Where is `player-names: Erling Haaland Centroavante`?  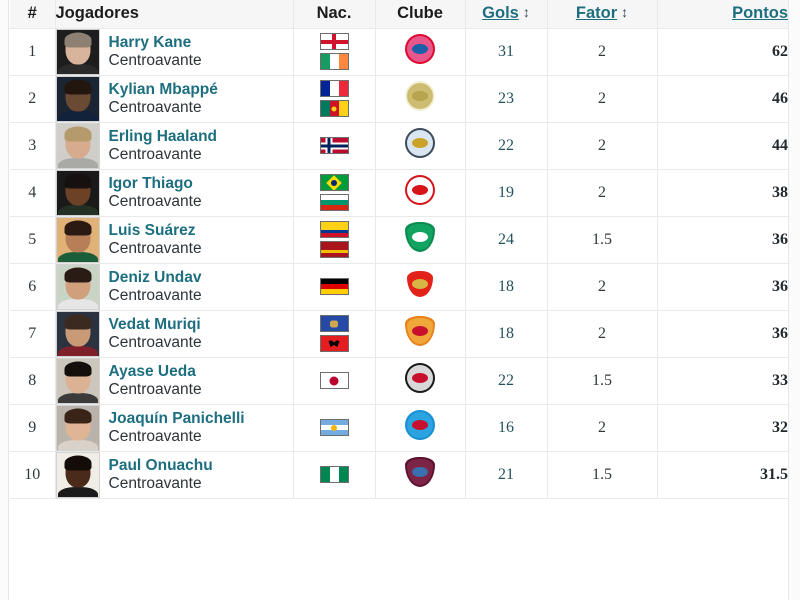 player-names: Erling Haaland Centroavante is located at coordinates (163, 145).